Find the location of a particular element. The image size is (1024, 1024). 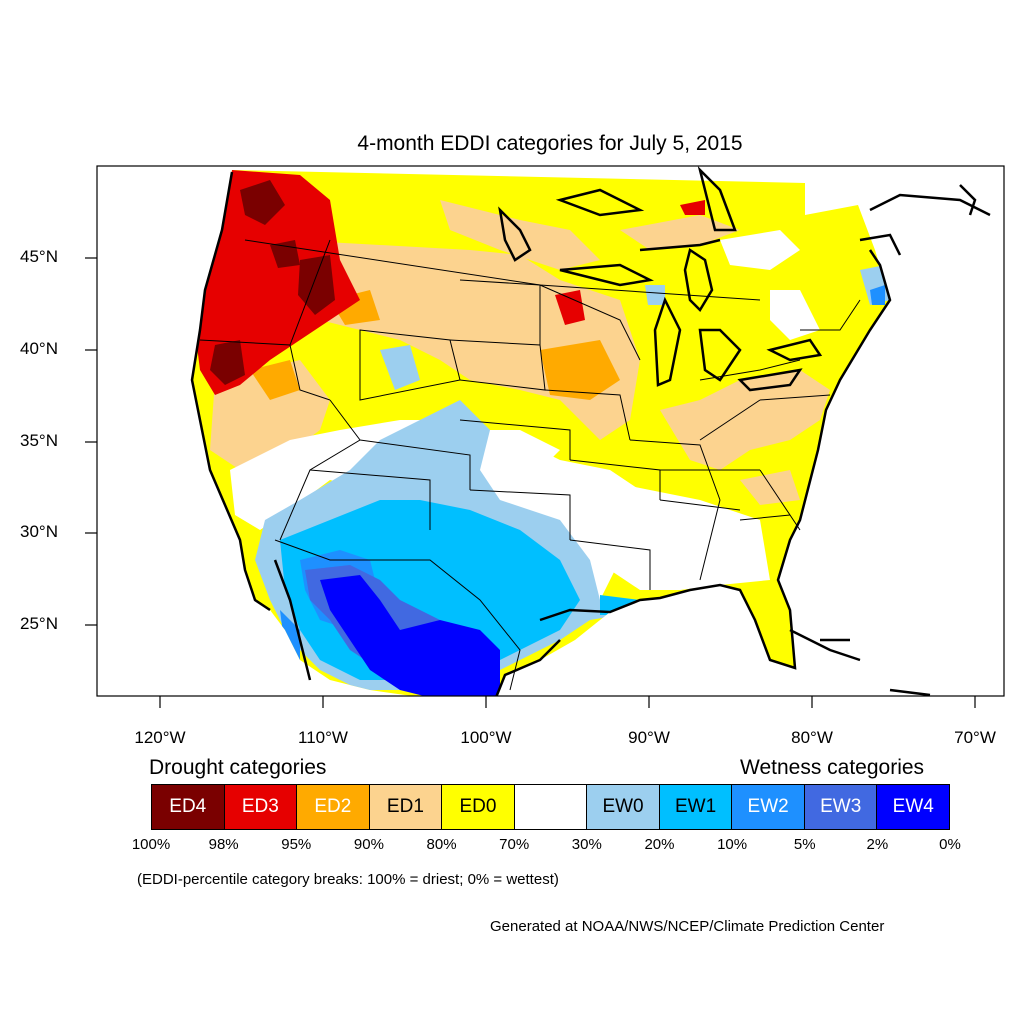

lat-label-25: 25°N is located at coordinates (39, 623).